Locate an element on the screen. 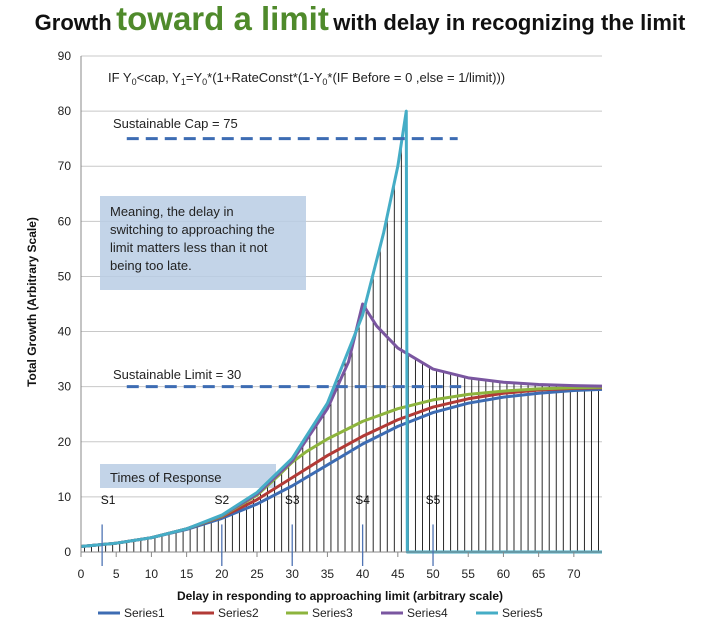  formula-part-b: <cap, Y is located at coordinates (159, 77).